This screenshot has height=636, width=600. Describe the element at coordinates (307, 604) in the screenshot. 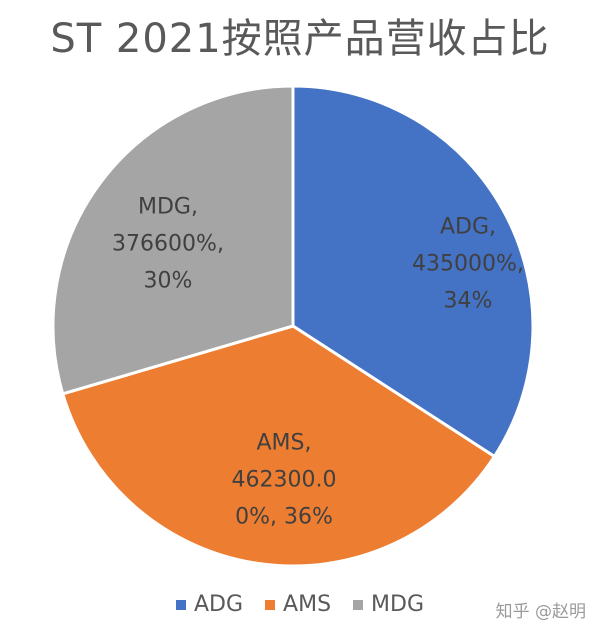

I see `legend-label-ams: AMS` at that location.